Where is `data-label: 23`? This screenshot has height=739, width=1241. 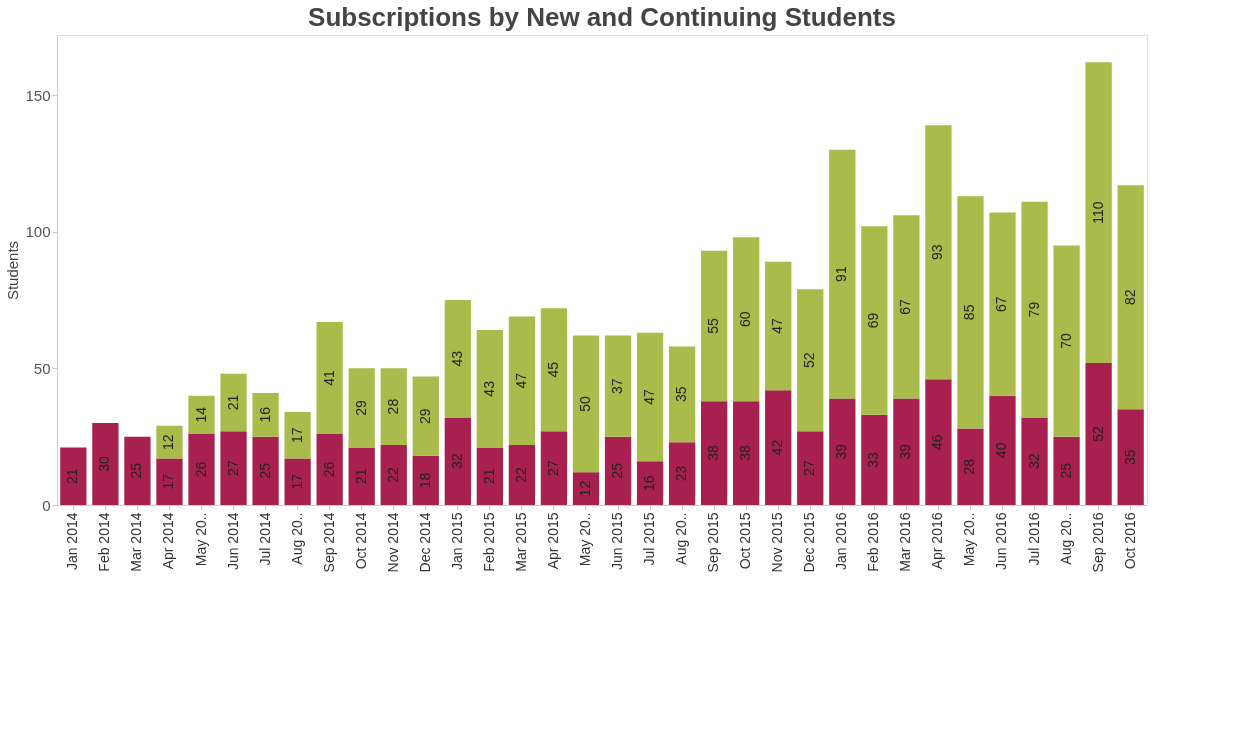
data-label: 23 is located at coordinates (681, 473).